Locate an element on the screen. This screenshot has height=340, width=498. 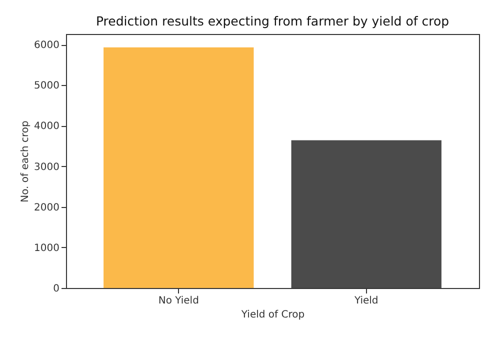
x-axis-title: Yield of Crop is located at coordinates (272, 315).